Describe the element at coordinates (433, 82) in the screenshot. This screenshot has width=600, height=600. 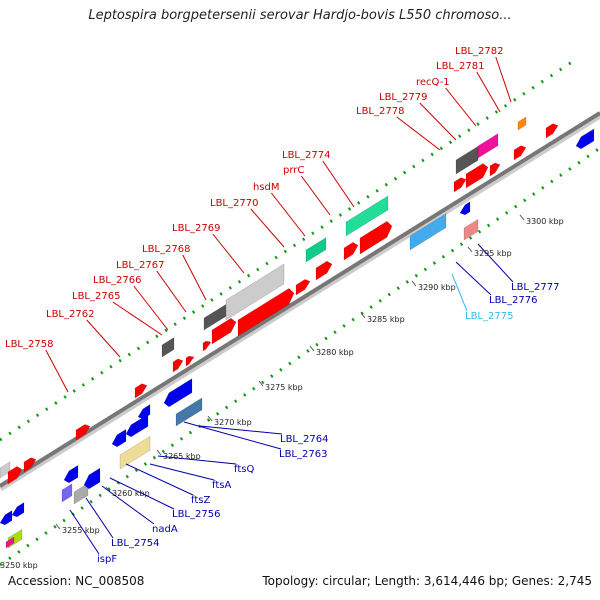
I see `forward-gene-label: recQ-1` at that location.